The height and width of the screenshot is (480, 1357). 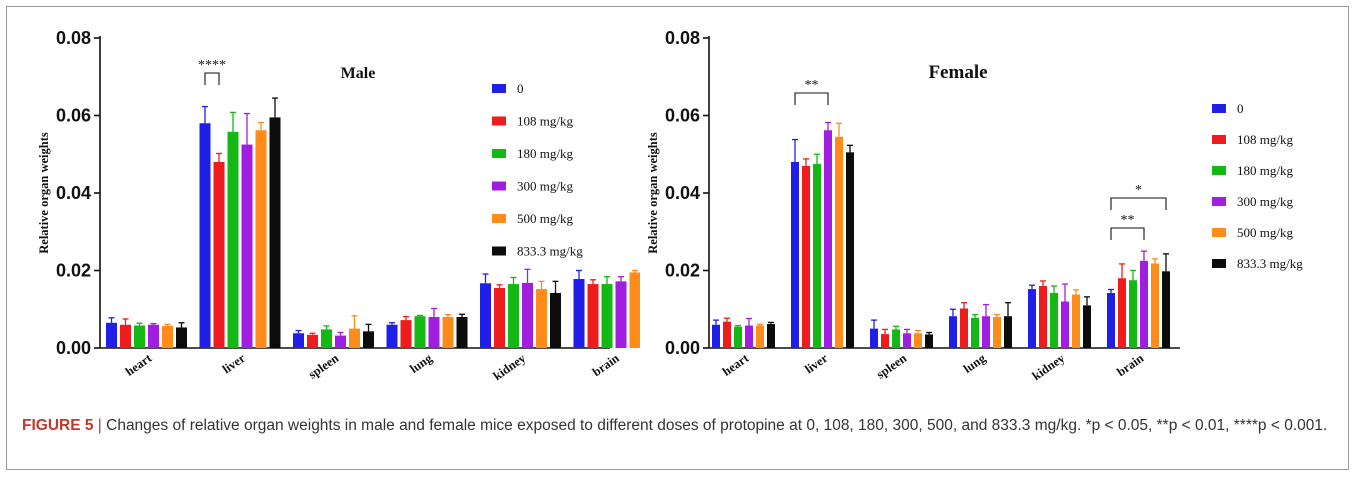 I want to click on chart-title: Male, so click(x=358, y=73).